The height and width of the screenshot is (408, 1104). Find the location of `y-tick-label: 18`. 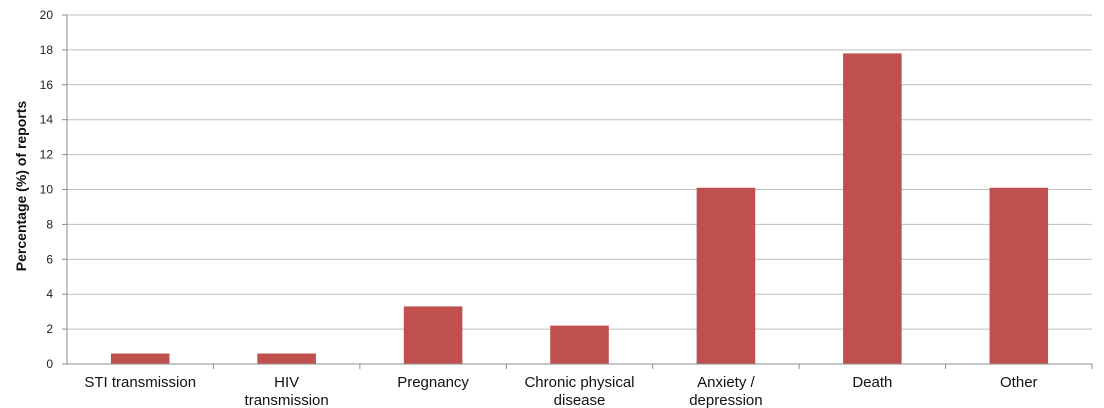

y-tick-label: 18 is located at coordinates (47, 50).